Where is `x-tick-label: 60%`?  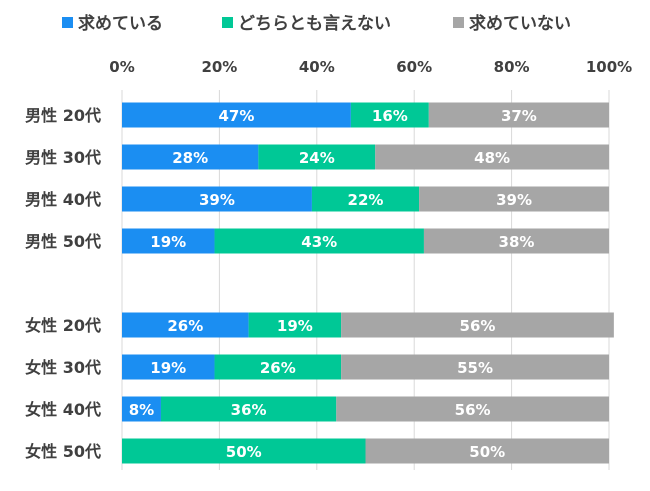
x-tick-label: 60% is located at coordinates (414, 67).